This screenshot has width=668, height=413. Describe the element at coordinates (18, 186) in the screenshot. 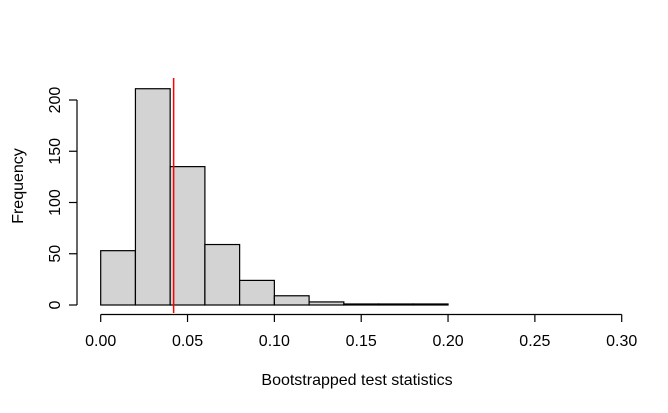

I see `y-axis-title: Frequency` at that location.